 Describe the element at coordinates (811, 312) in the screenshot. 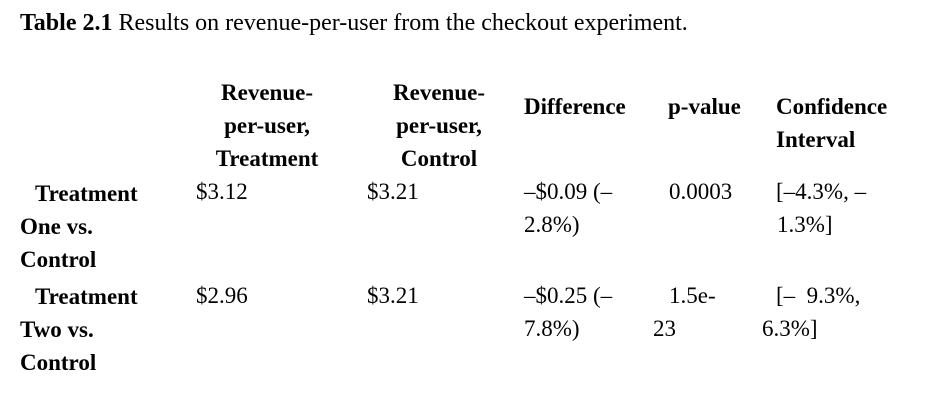

I see `cell-confidence-interval: [– 9.3%, 6.3%]` at that location.